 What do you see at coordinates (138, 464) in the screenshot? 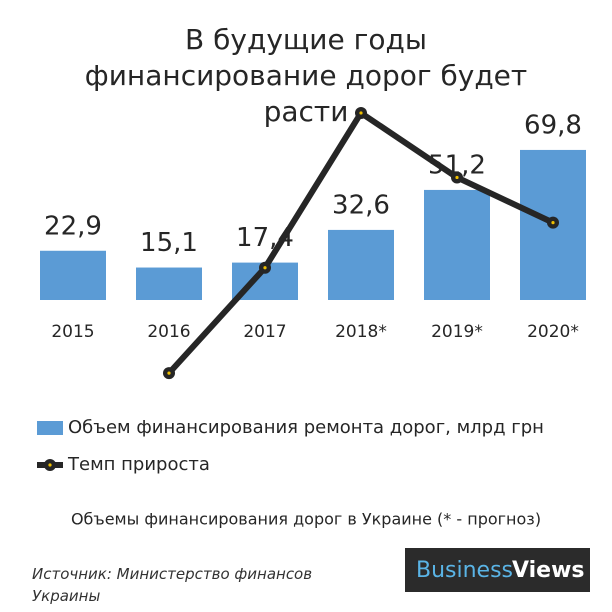
I see `legend-label: Темп прироста` at bounding box center [138, 464].